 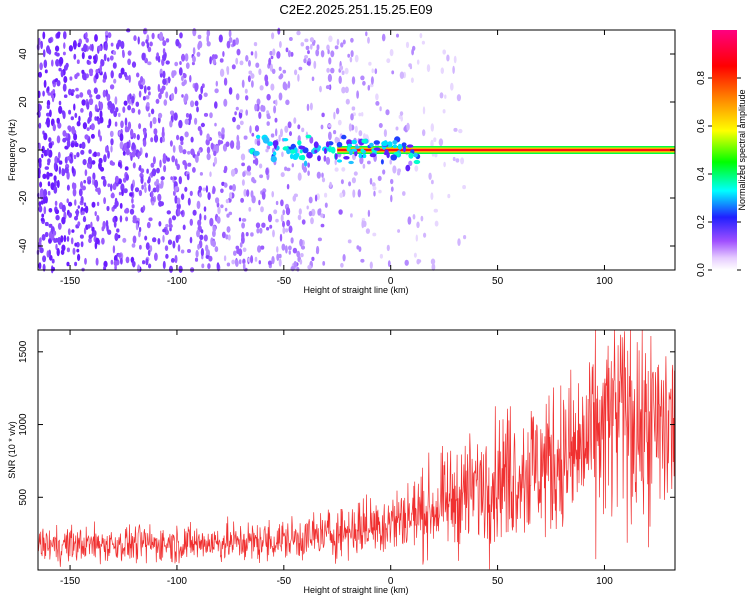 I want to click on colorbar-tick-label: 0.6, so click(x=701, y=126).